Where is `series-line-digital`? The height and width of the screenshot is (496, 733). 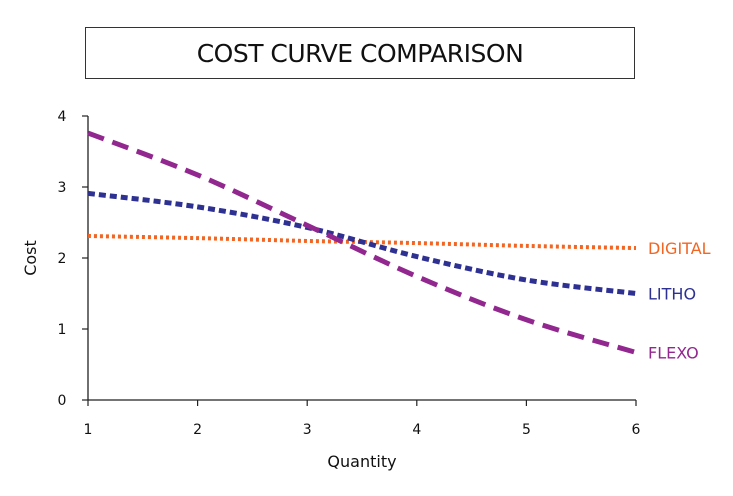 series-line-digital is located at coordinates (362, 242).